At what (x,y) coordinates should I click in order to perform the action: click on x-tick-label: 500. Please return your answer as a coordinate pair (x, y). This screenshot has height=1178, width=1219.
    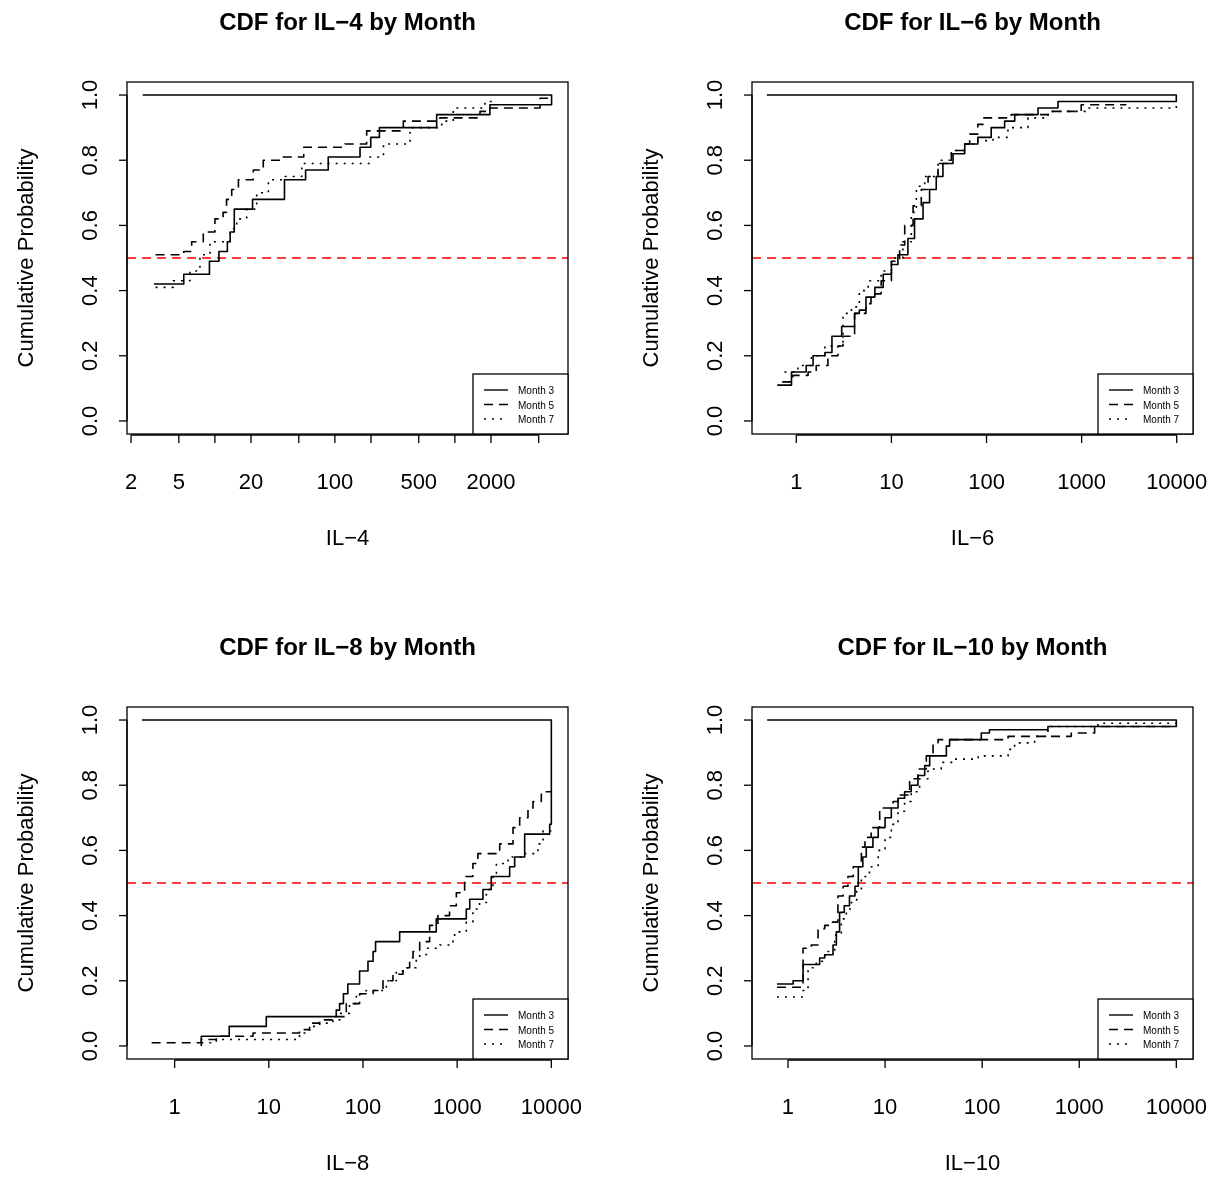
    Looking at the image, I should click on (419, 481).